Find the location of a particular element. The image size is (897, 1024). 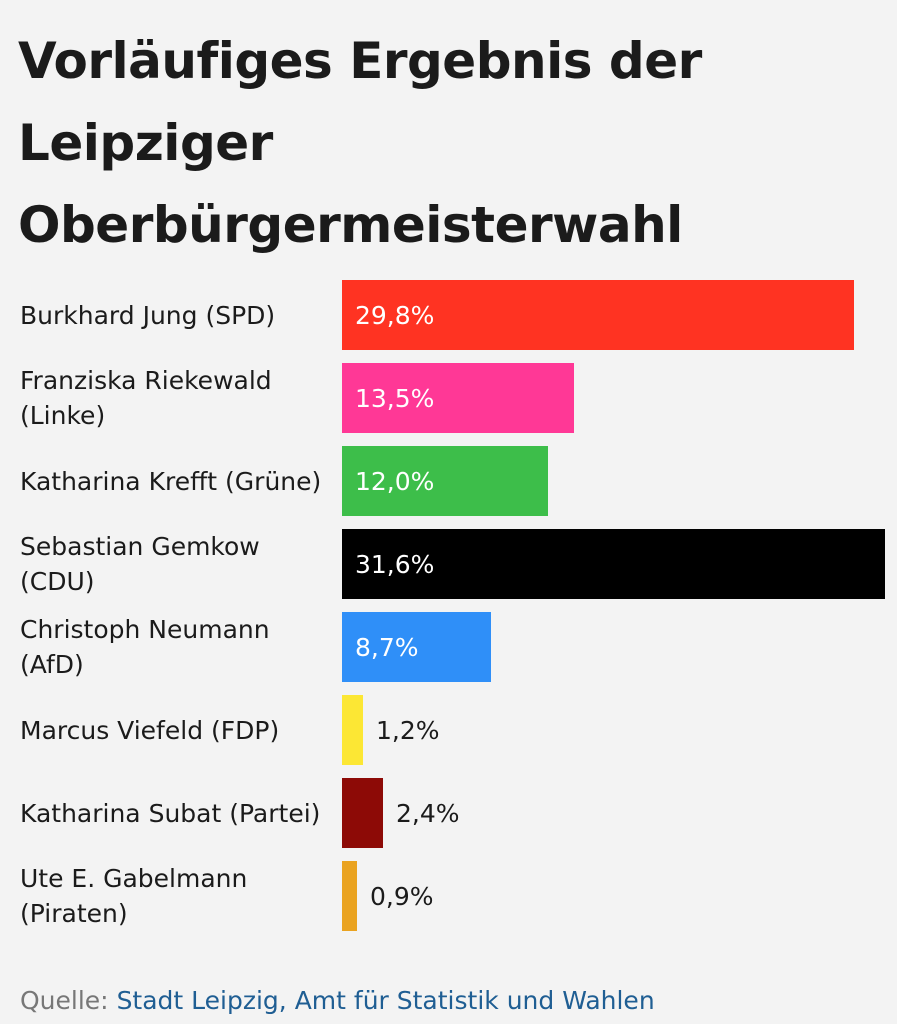

category-label: Katharina Subat (Partei) is located at coordinates (170, 813).